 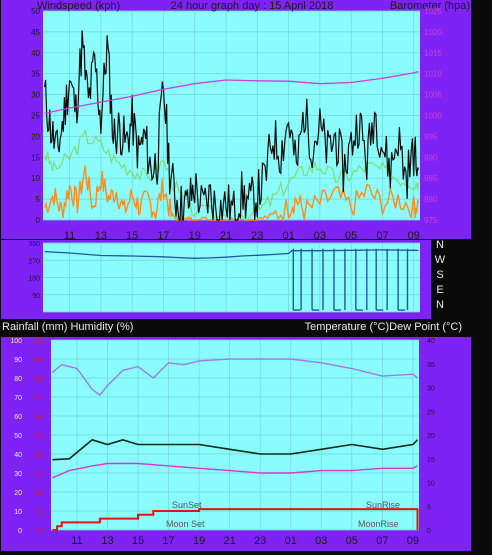 I want to click on humidity-y-tick: 70, so click(x=18, y=398).